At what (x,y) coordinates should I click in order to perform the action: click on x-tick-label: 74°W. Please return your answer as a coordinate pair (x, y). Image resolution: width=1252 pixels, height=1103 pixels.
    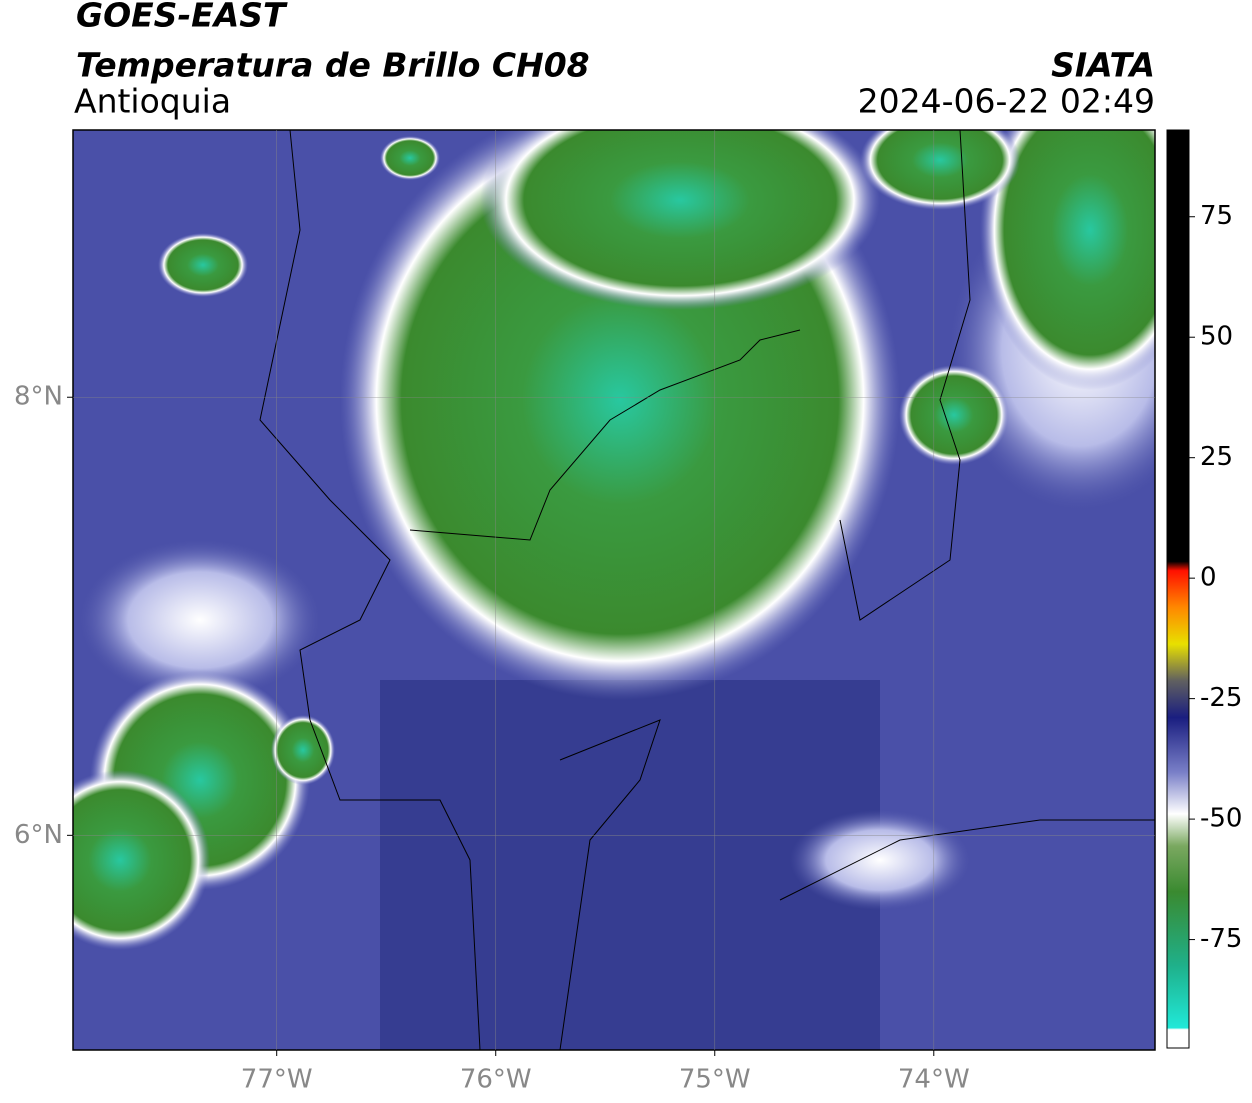
    Looking at the image, I should click on (934, 1080).